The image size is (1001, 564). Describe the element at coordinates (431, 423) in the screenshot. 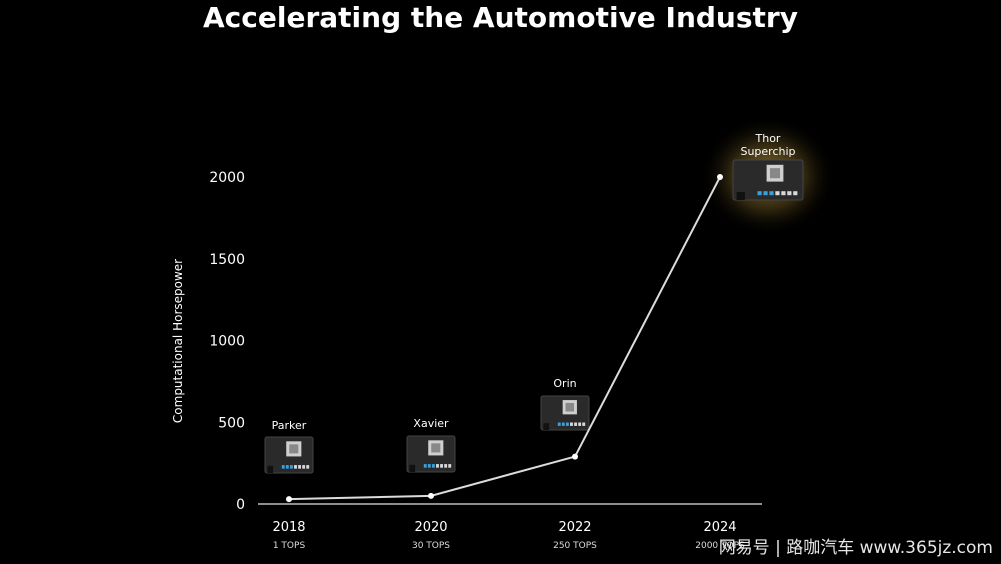

I see `chip-label: Xavier` at that location.